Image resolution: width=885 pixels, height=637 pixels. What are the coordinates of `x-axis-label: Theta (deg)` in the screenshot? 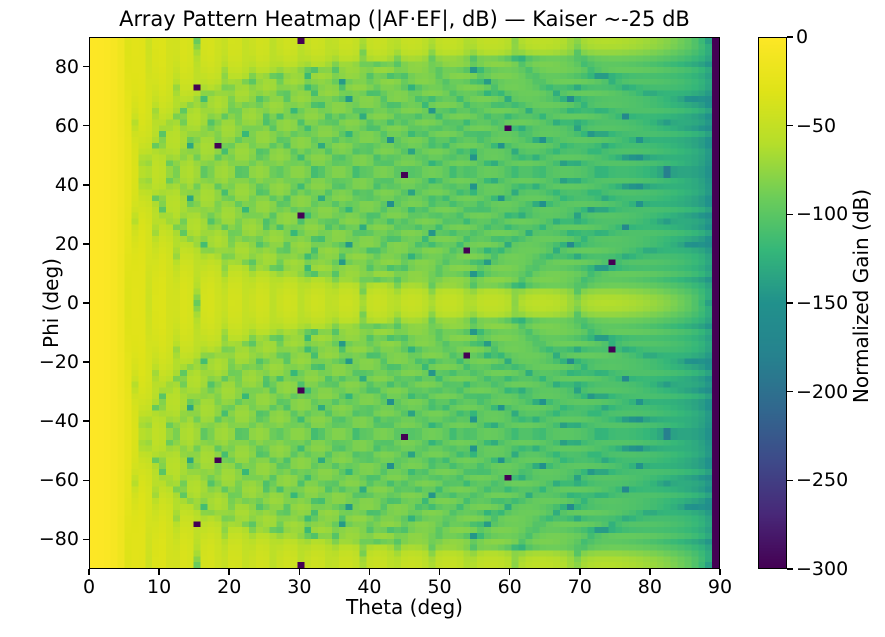 It's located at (404, 607).